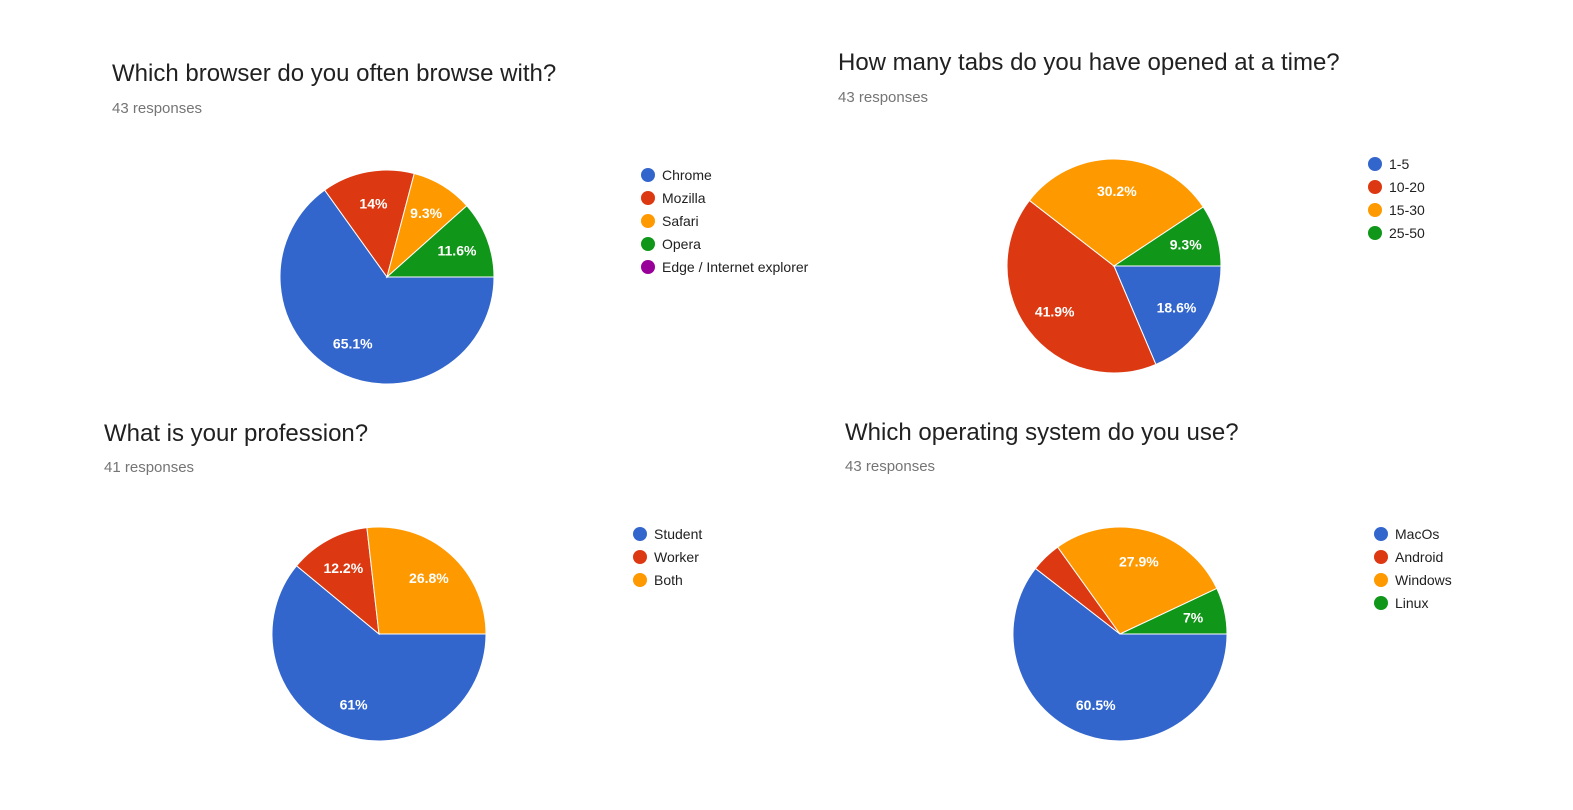  Describe the element at coordinates (354, 704) in the screenshot. I see `slice-label-student: 61%` at that location.